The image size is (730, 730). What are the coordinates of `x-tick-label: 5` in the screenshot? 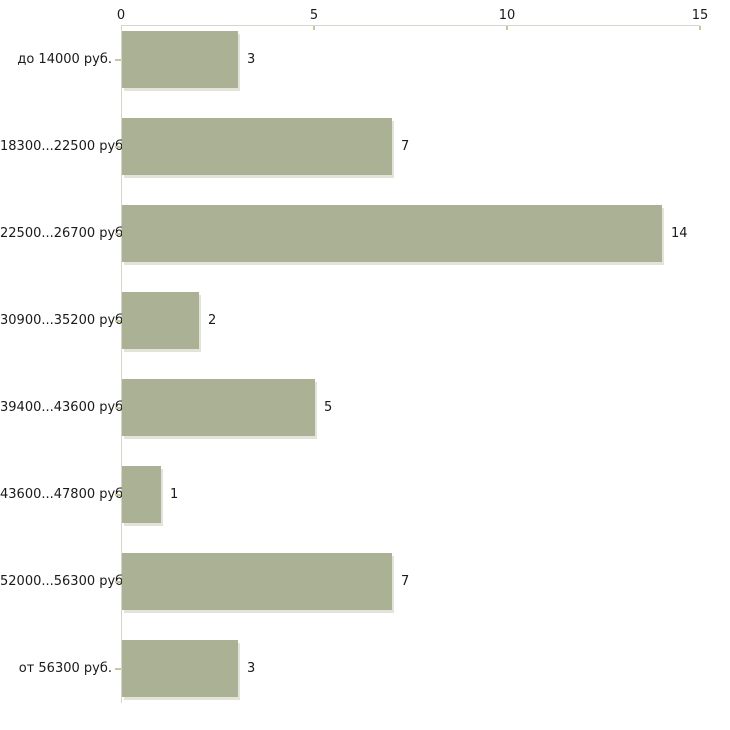 It's located at (314, 15).